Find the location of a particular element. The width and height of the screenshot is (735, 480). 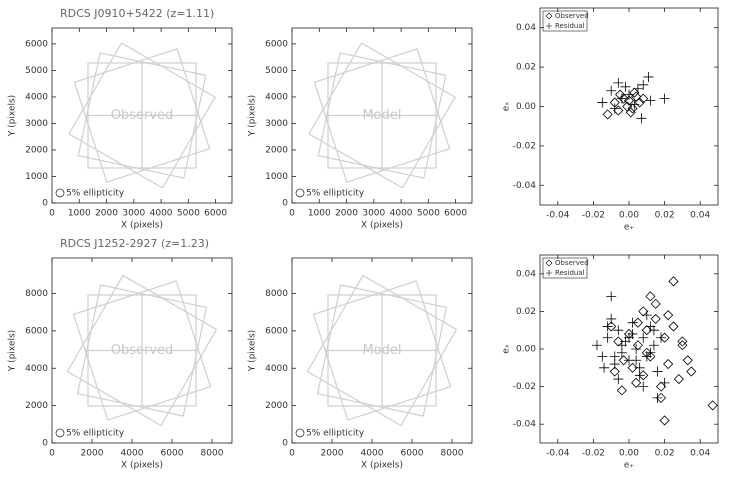

x-tick-label: 0.04 is located at coordinates (700, 454).